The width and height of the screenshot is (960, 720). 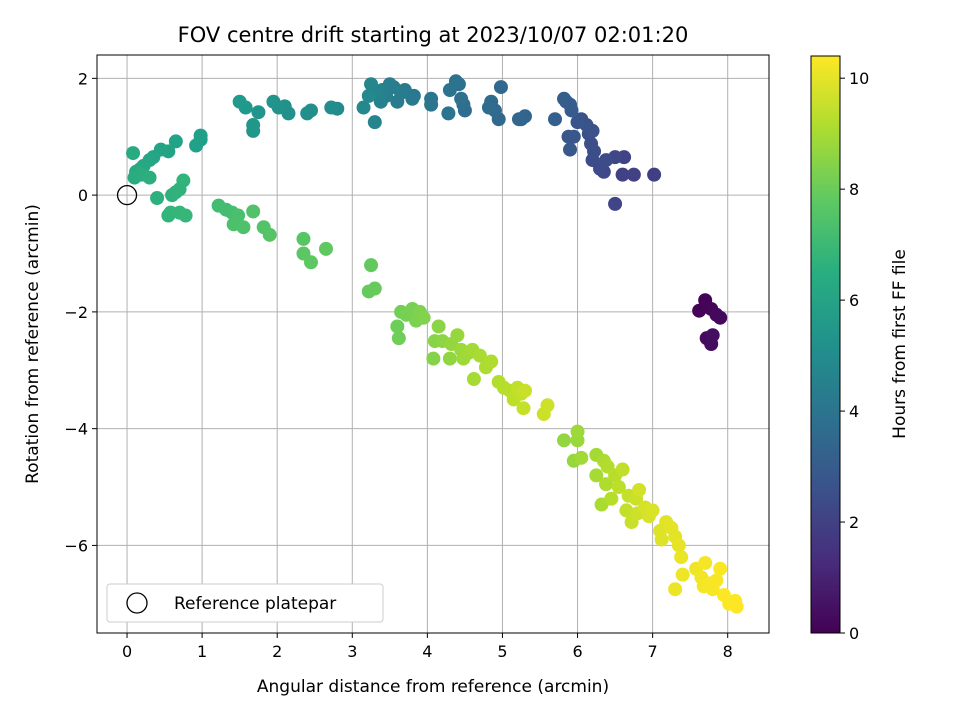 What do you see at coordinates (427, 651) in the screenshot?
I see `x-tick-label: 4` at bounding box center [427, 651].